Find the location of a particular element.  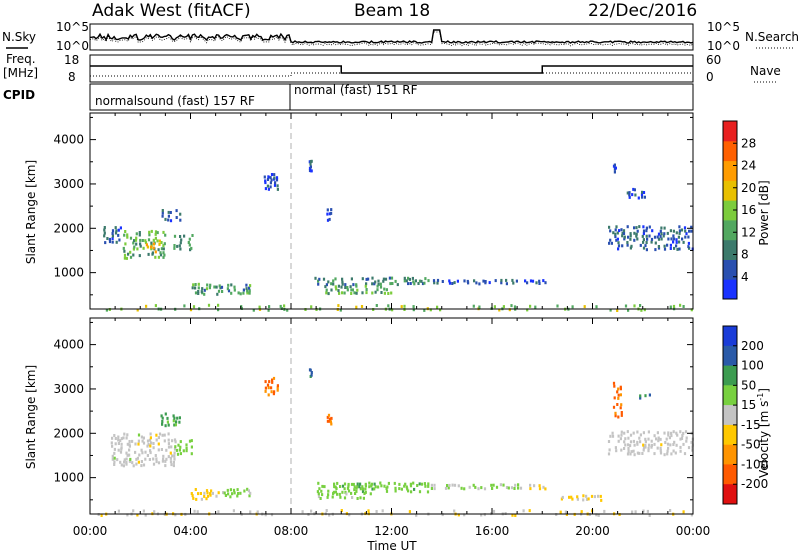

colorbar-segment is located at coordinates (730, 249).